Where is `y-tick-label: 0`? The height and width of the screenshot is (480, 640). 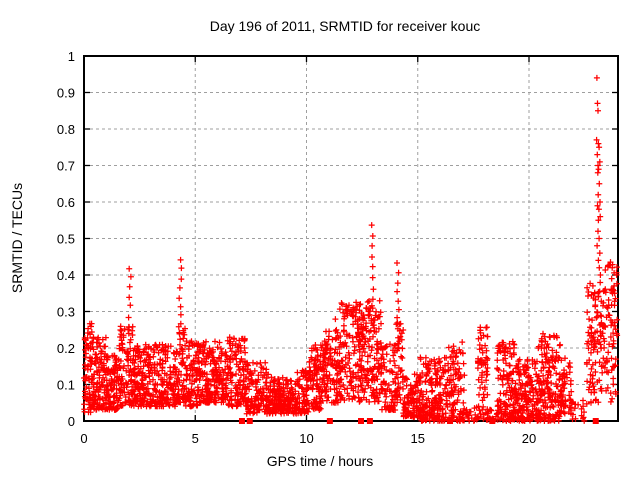
y-tick-label: 0 is located at coordinates (71, 421).